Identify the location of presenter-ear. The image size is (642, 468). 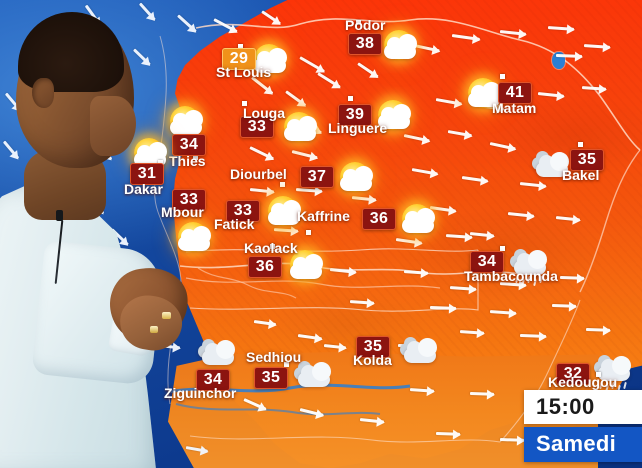
(43, 93).